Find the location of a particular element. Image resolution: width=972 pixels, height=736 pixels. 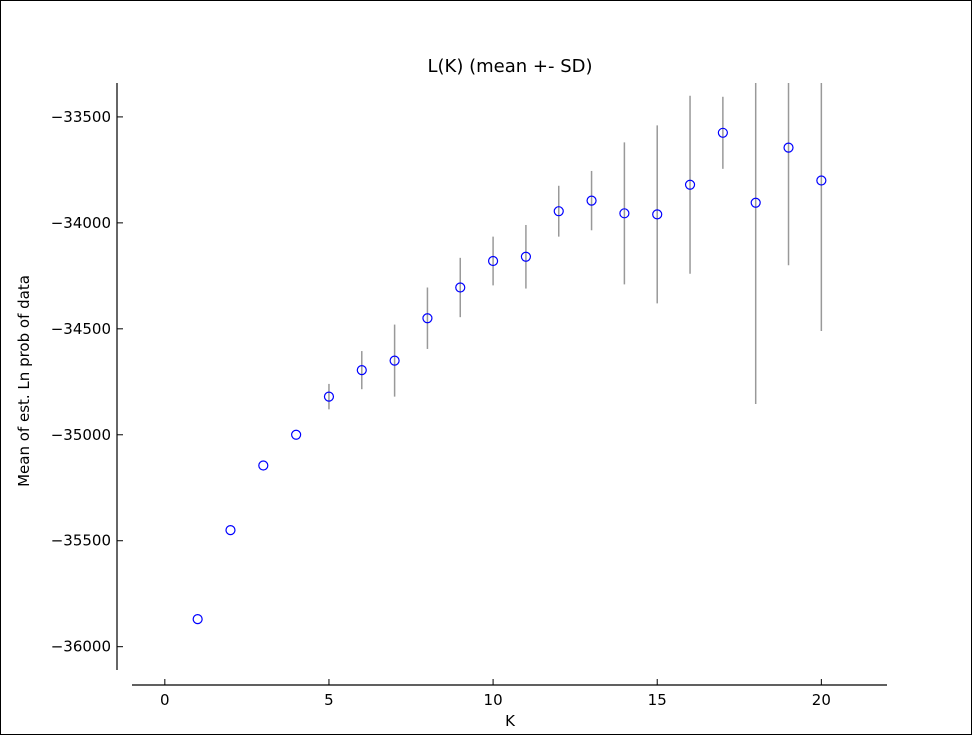

y-ticks: −33500 −34000 −34500 −35000 −35500 −36000 is located at coordinates (87, 382).